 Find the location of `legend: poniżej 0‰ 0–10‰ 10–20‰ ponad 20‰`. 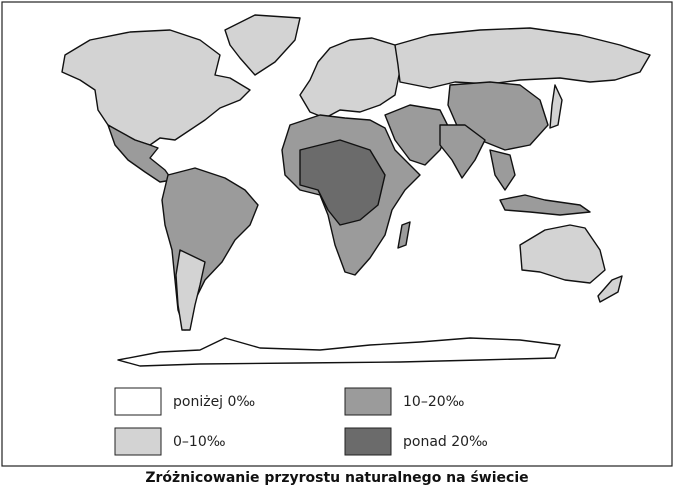

legend: poniżej 0‰ 0–10‰ 10–20‰ ponad 20‰ is located at coordinates (301, 421).